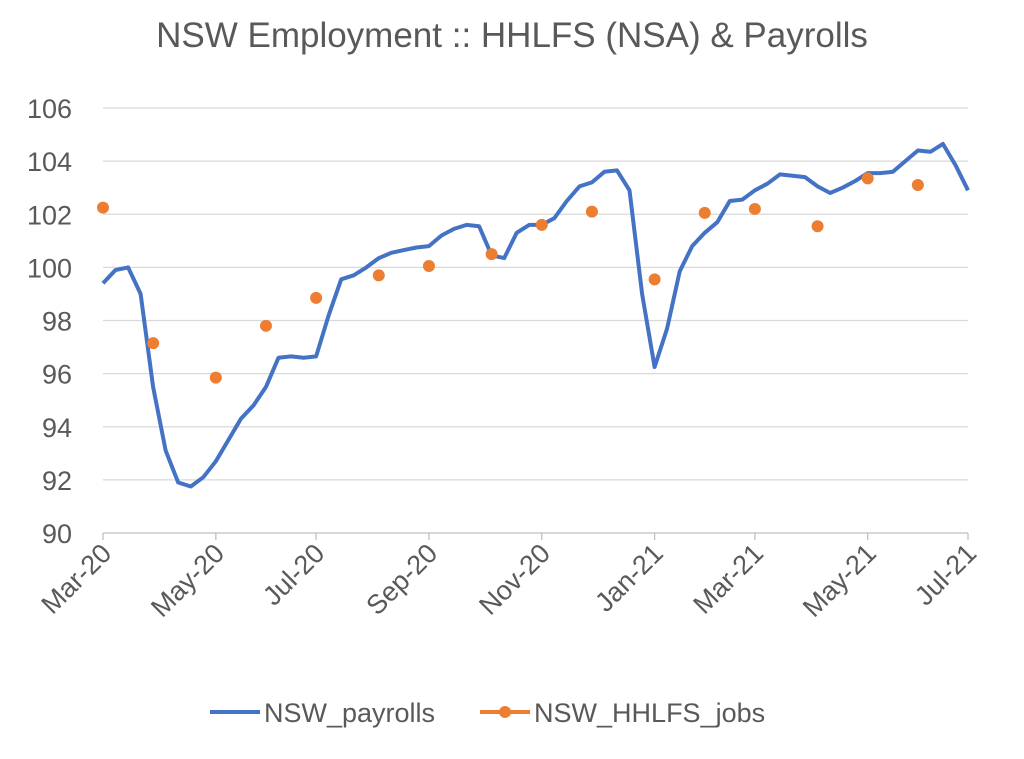 This screenshot has height=759, width=1024. Describe the element at coordinates (77, 579) in the screenshot. I see `x-tick-label: Mar-20` at that location.